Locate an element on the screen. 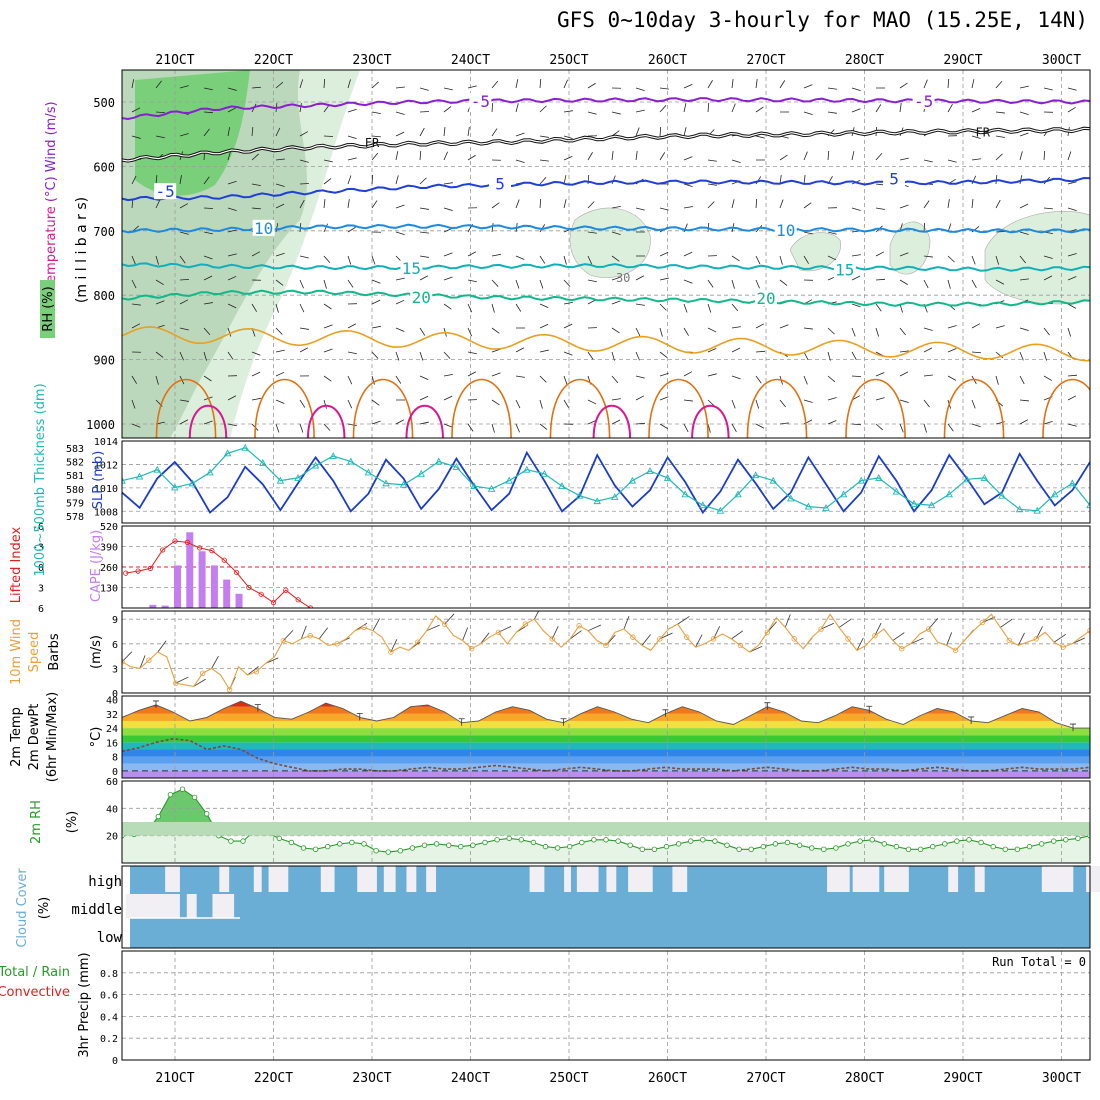  wind10-marker is located at coordinates (606, 645).